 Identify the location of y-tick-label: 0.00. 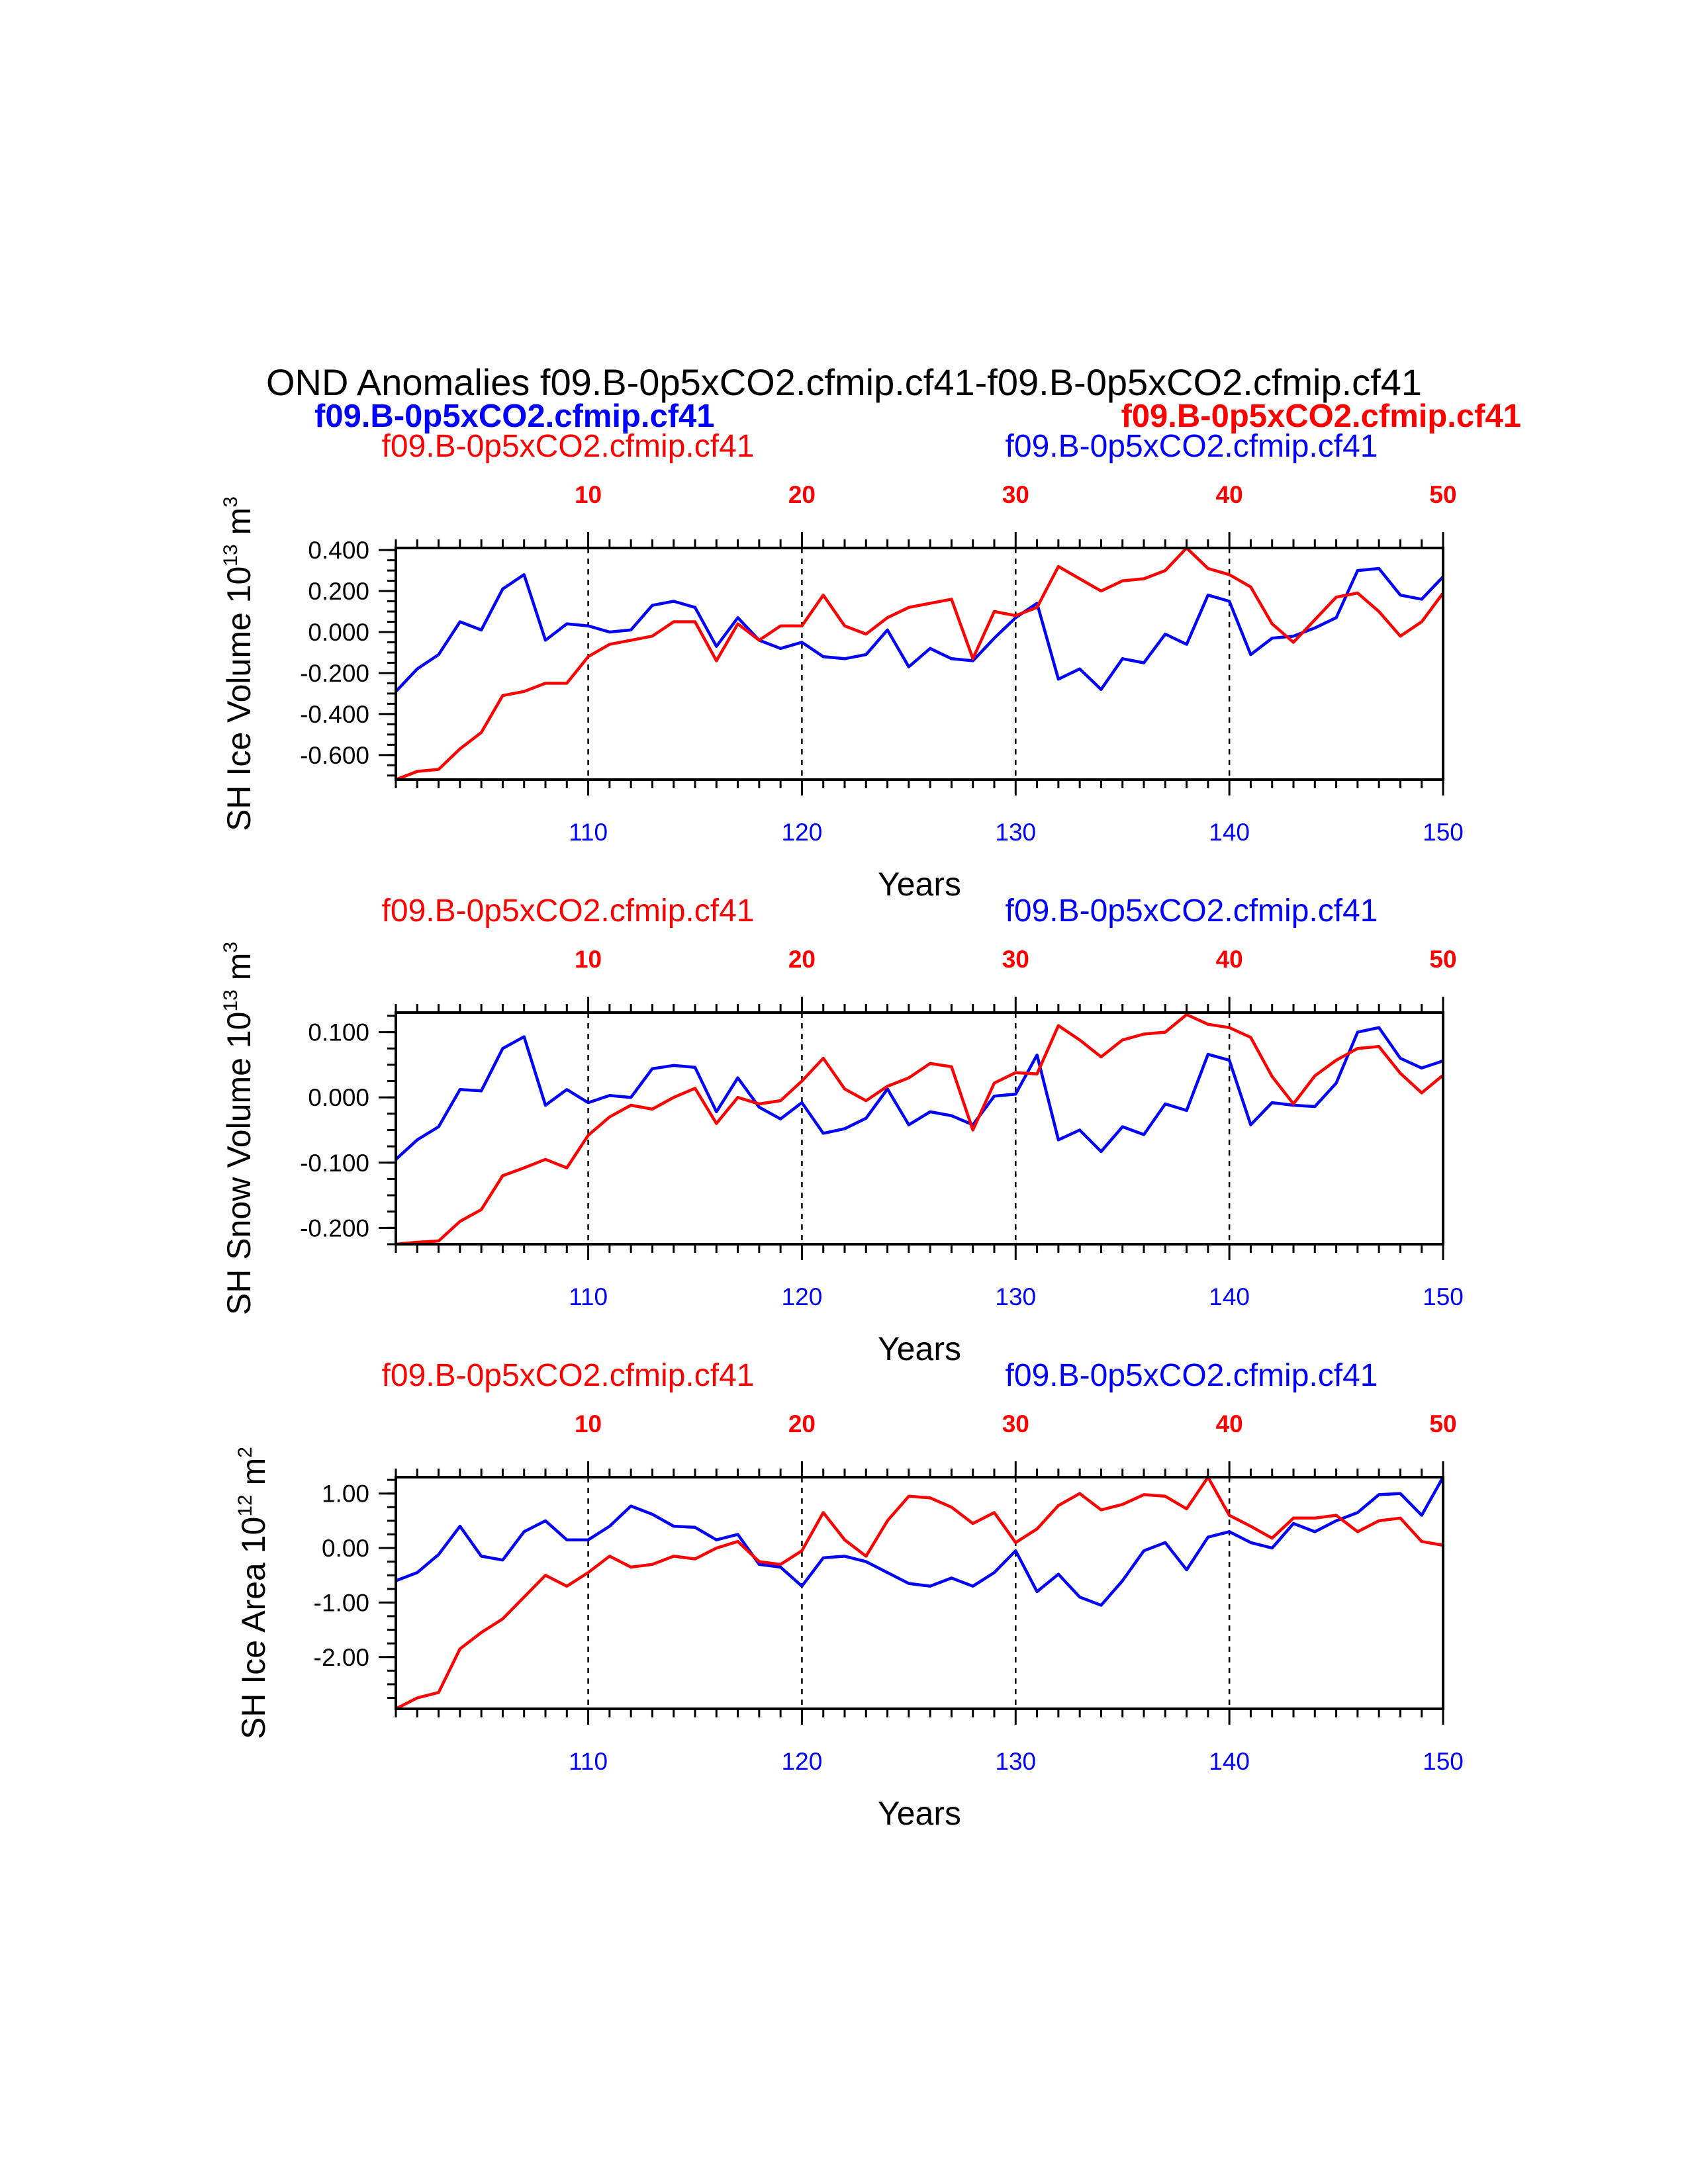
(345, 1548).